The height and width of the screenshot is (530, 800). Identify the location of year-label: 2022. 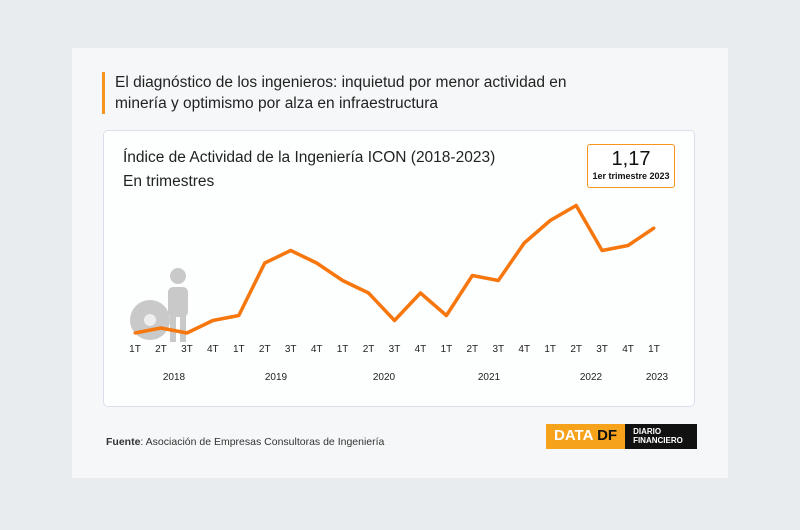
(591, 377).